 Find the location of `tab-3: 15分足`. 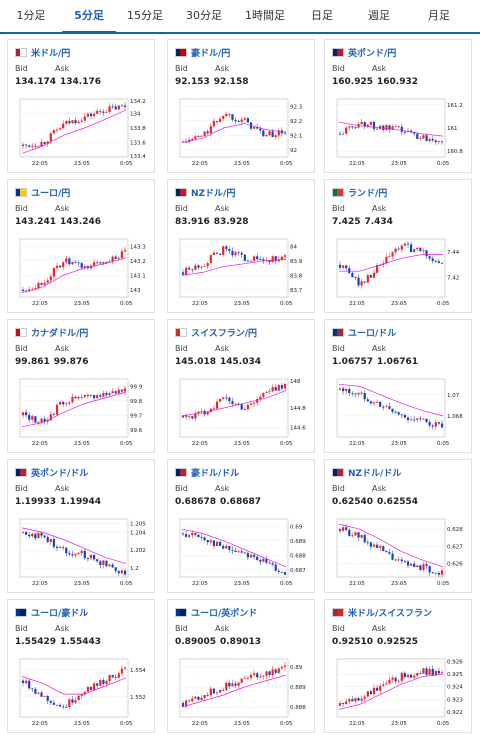

tab-3: 15分足 is located at coordinates (145, 15).